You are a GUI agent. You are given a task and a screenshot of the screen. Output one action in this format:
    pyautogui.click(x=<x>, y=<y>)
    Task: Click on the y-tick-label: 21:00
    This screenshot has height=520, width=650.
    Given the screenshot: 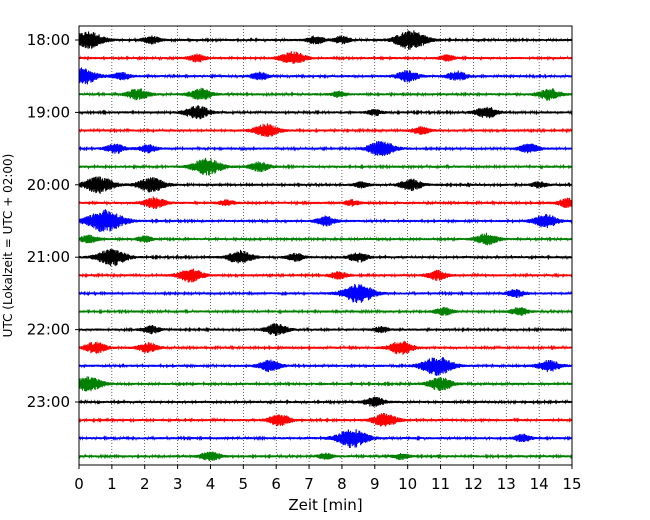 What is the action you would take?
    pyautogui.click(x=48, y=257)
    